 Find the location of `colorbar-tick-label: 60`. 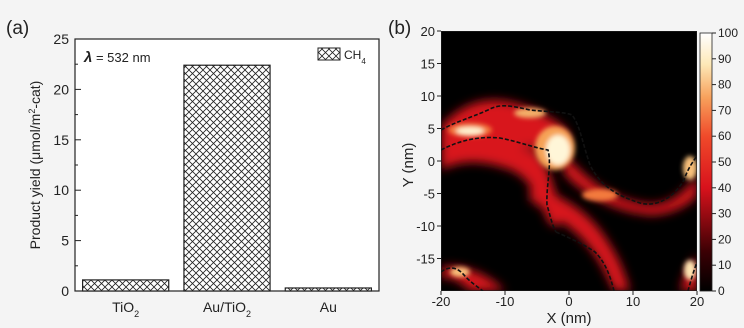

colorbar-tick-label: 60 is located at coordinates (725, 136).